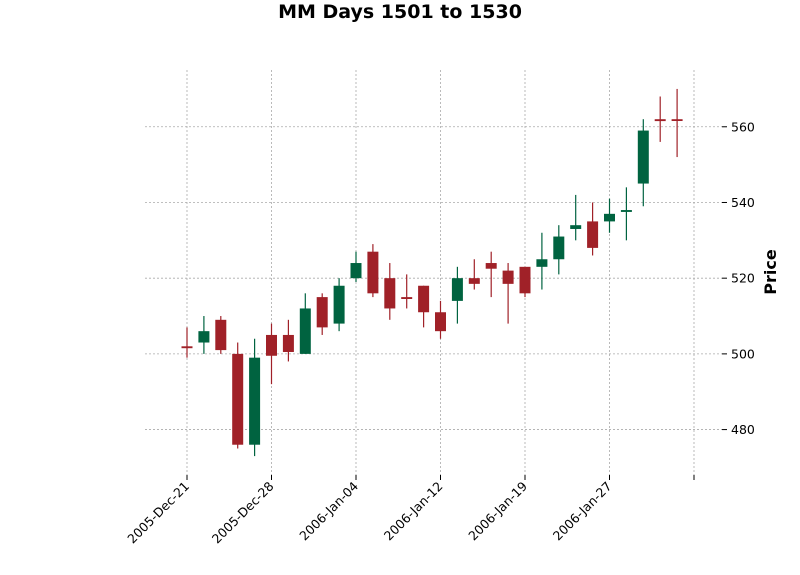  I want to click on y-tick-label: 560, so click(743, 126).